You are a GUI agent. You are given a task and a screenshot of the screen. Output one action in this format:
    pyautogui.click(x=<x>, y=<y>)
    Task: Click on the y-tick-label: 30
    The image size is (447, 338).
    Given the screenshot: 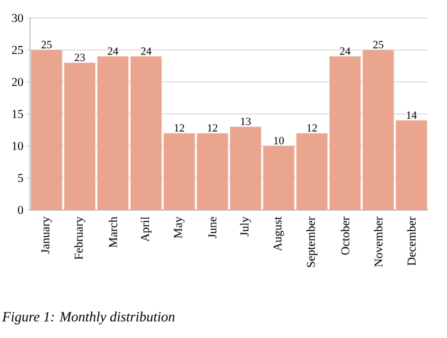 What is the action you would take?
    pyautogui.click(x=18, y=18)
    